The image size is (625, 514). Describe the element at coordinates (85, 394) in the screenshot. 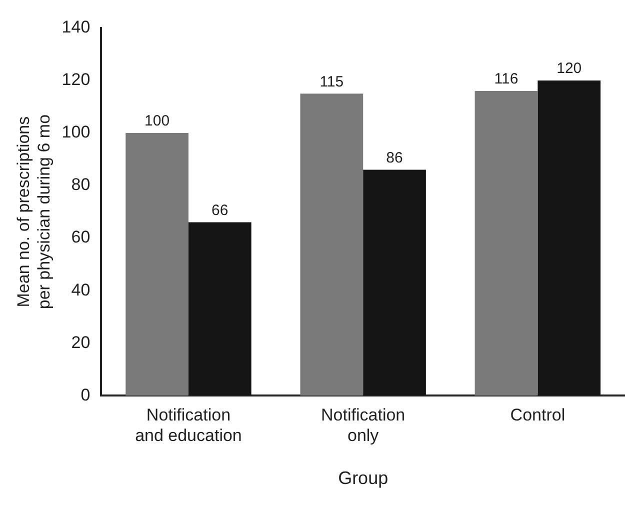

I see `y-tick-label: 0` at that location.